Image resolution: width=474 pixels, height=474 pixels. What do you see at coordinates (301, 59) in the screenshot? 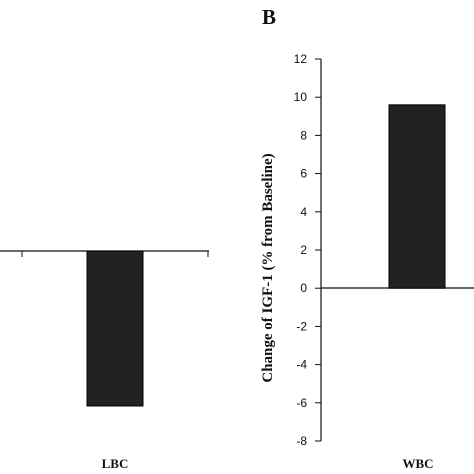
I see `y-tick-label: 12` at bounding box center [301, 59].